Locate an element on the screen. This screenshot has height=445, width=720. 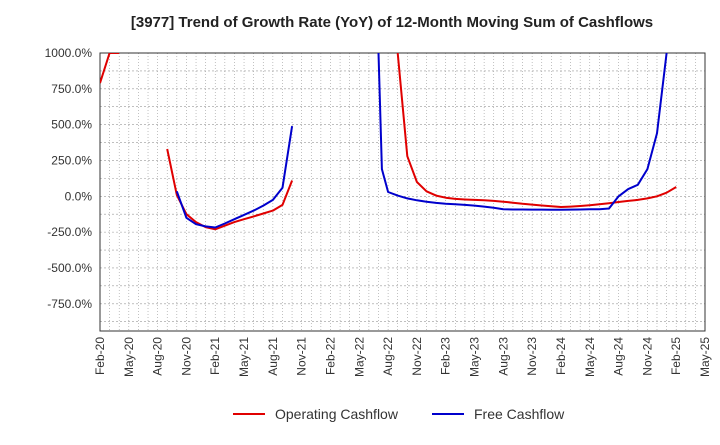
y-tick-label: 500.0% is located at coordinates (71, 125).